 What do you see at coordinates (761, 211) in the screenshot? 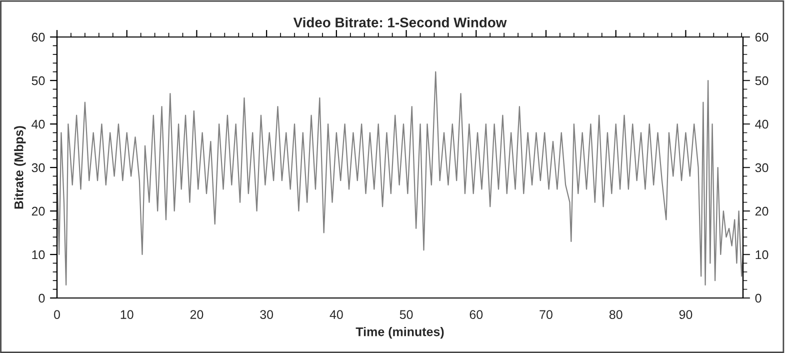
I see `y2-tick-label: 20` at bounding box center [761, 211].